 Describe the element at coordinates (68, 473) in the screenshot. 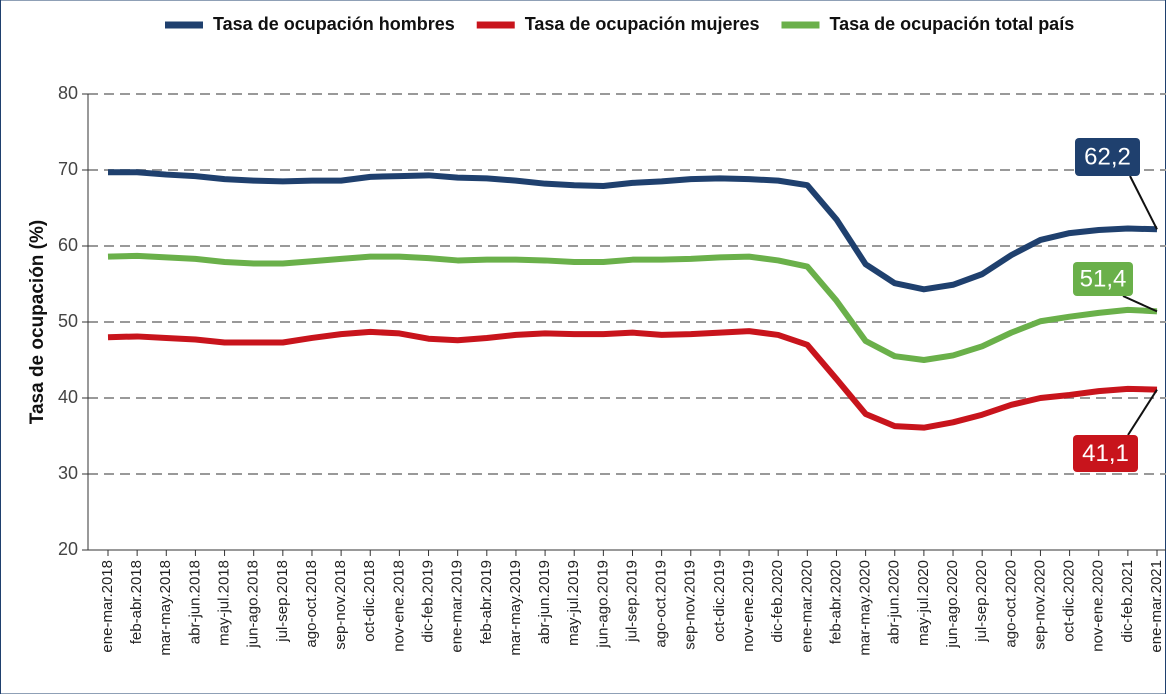

I see `y-tick-label: 30` at that location.